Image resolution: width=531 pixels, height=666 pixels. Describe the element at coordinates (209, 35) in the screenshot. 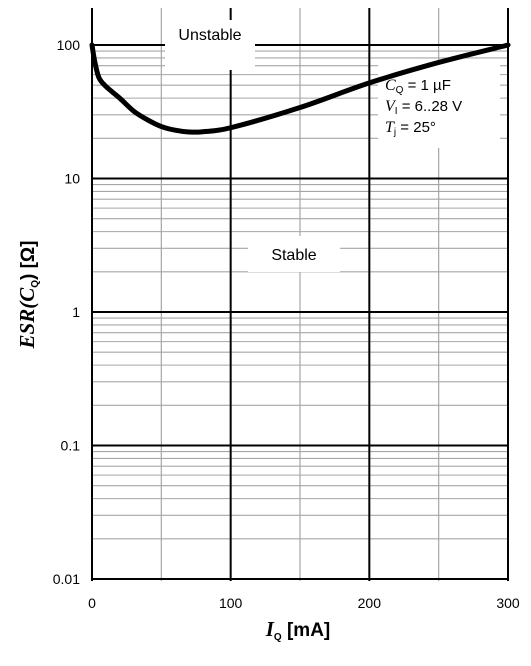

I see `unstable-region-label: Unstable` at that location.